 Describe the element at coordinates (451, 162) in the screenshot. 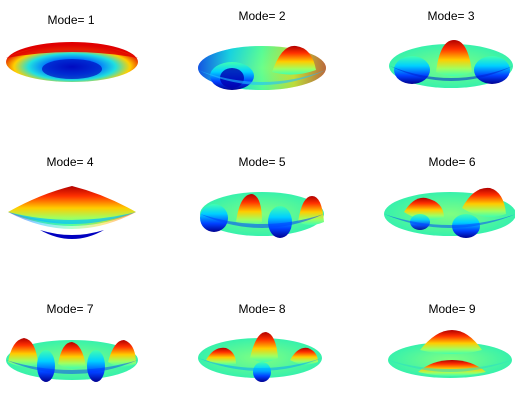

I see `panel-title-mode-6: Mode= 6` at that location.